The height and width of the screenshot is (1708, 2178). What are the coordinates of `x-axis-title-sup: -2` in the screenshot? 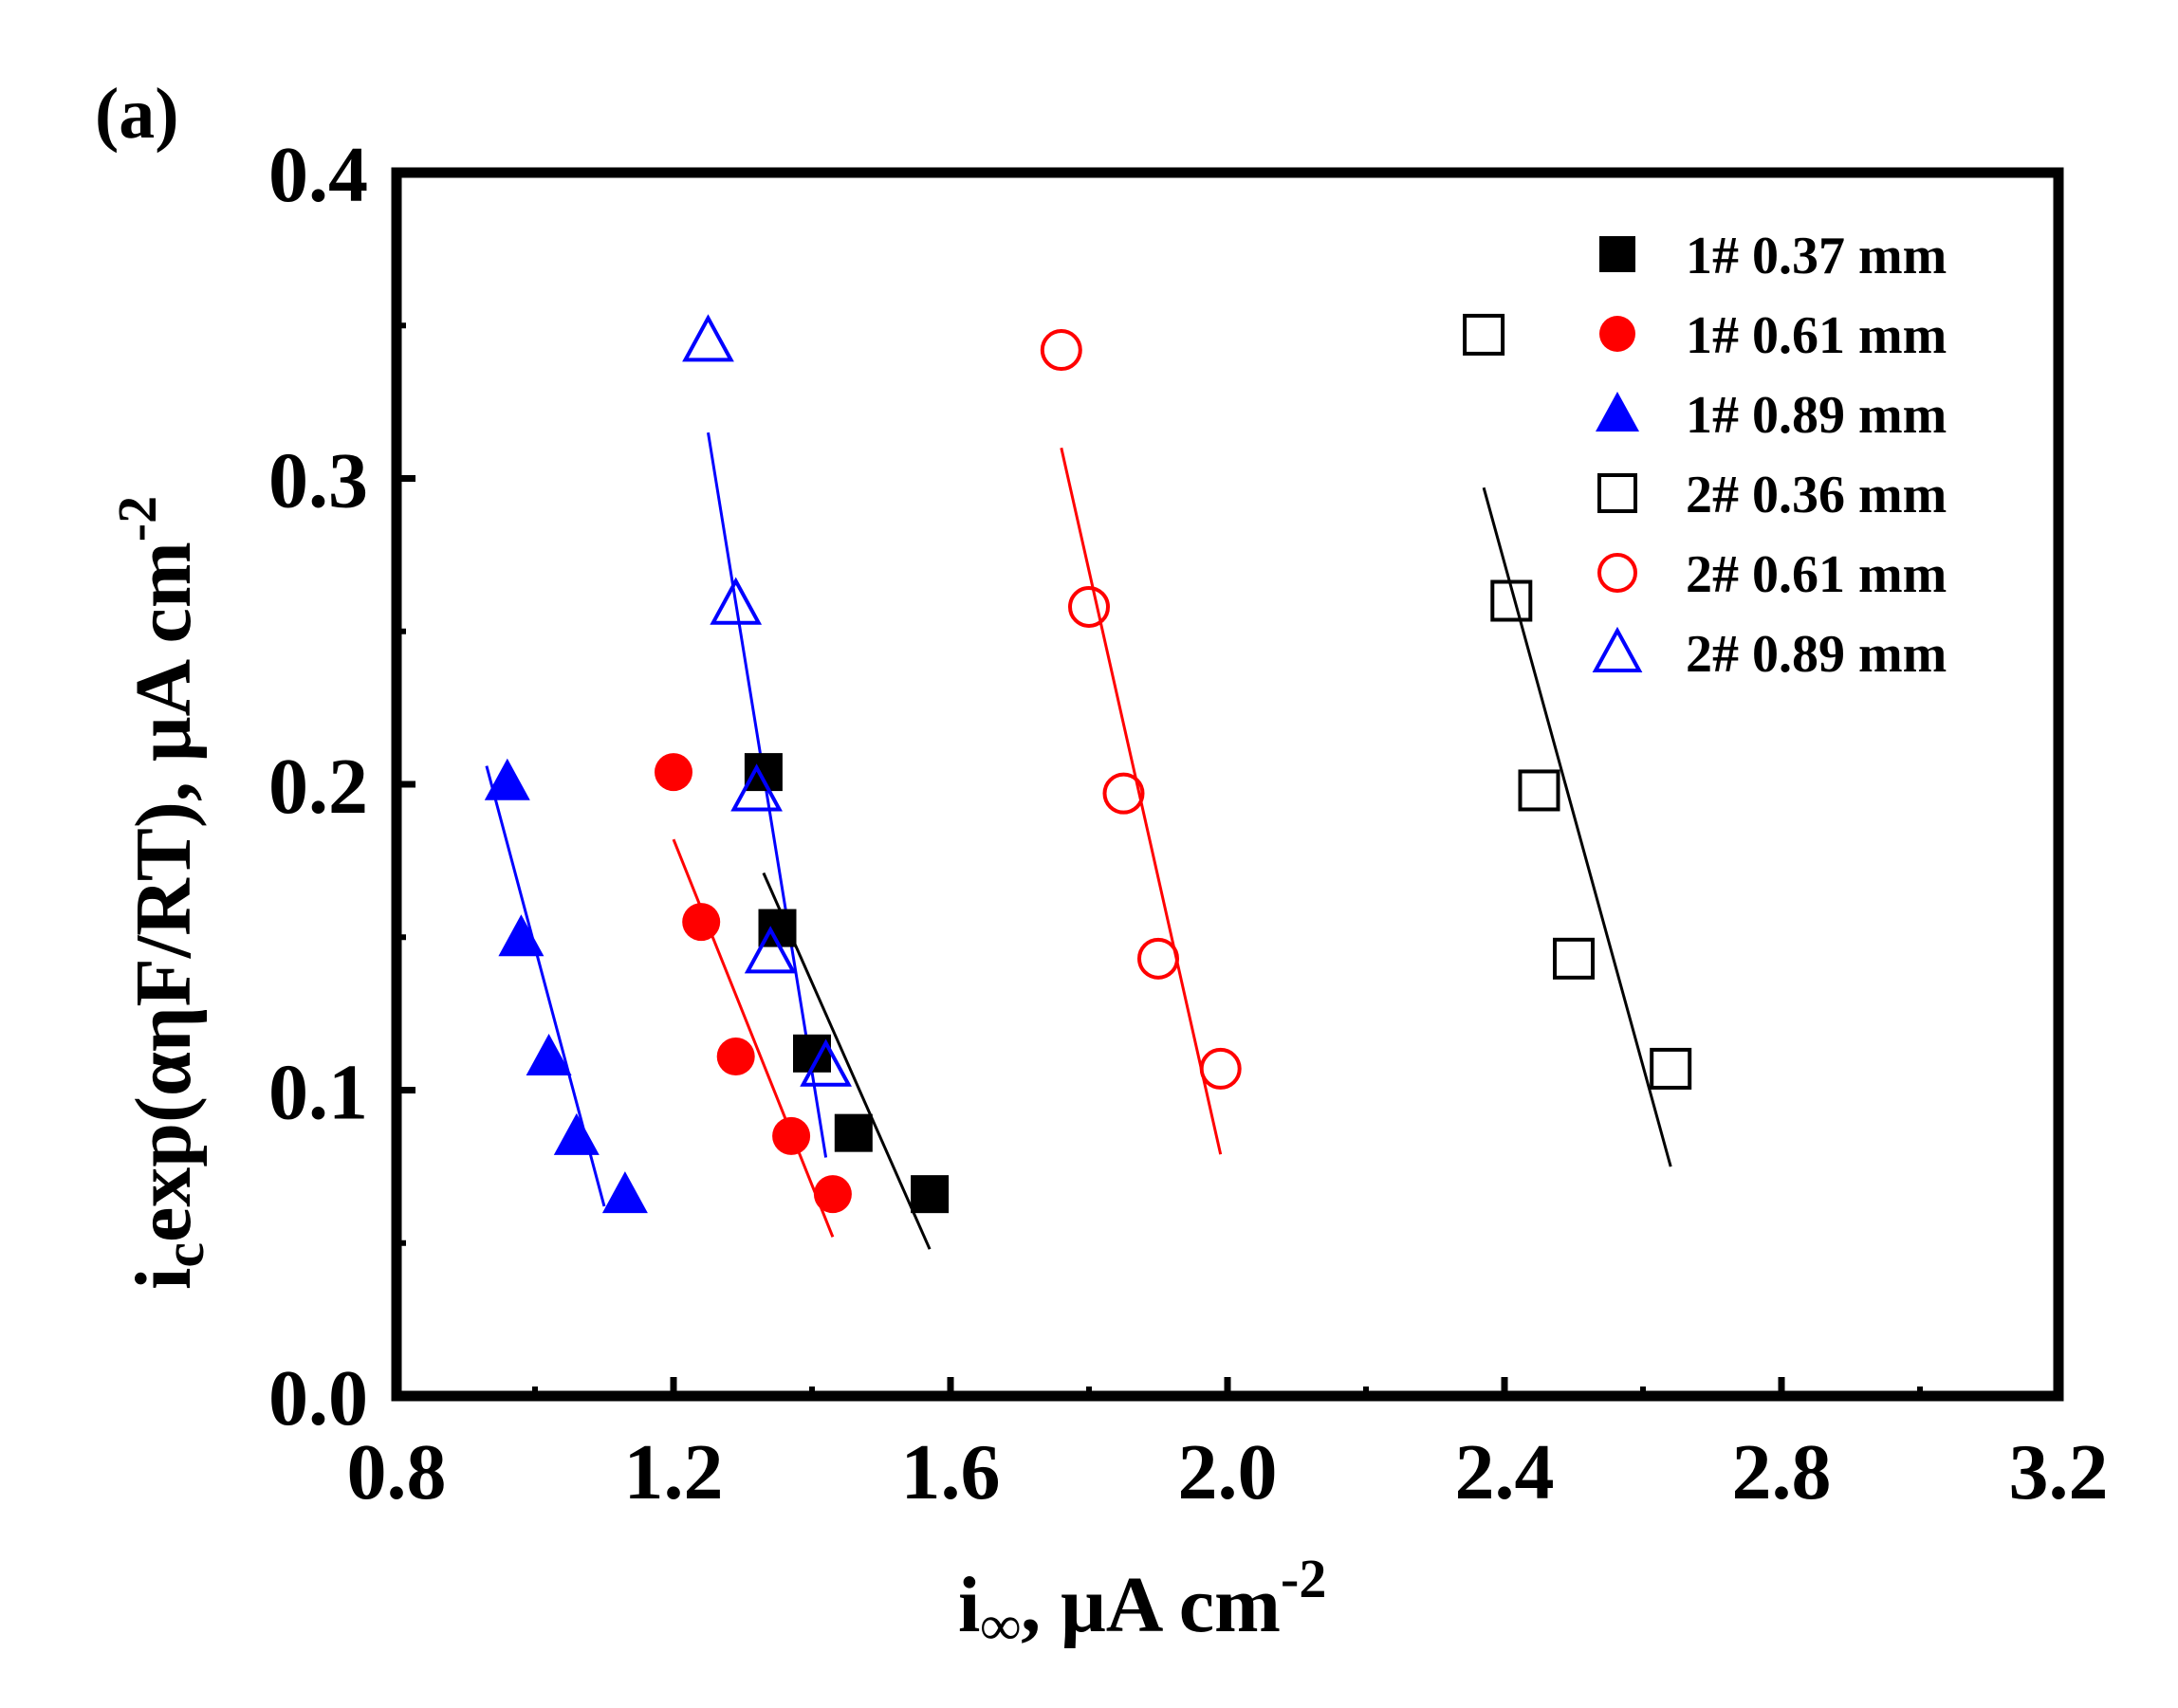 It's located at (1304, 1578).